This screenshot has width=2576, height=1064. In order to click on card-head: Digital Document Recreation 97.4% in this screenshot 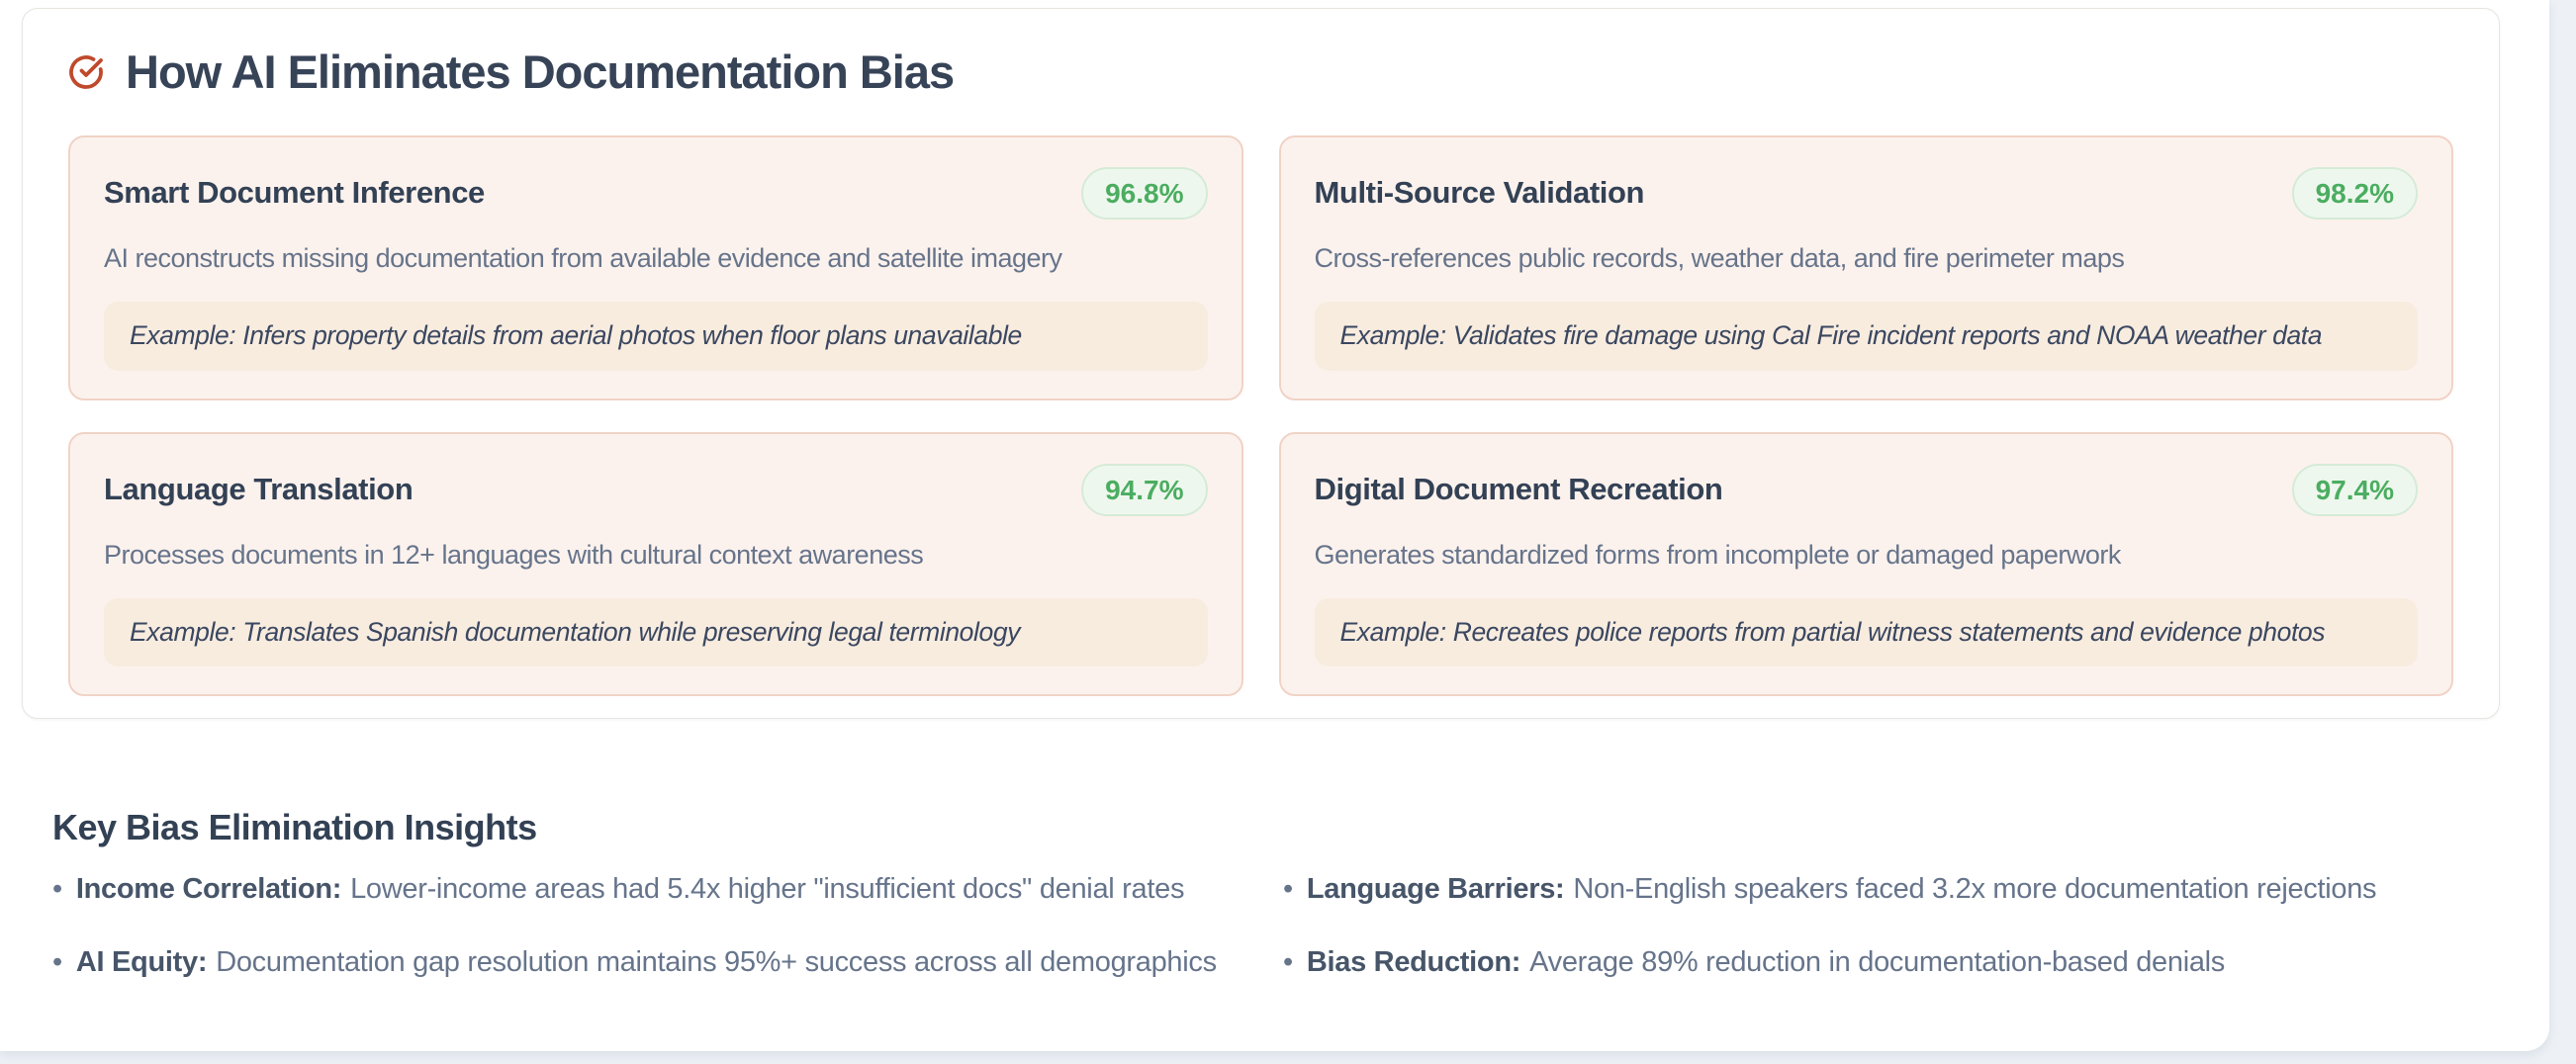, I will do `click(1866, 490)`.